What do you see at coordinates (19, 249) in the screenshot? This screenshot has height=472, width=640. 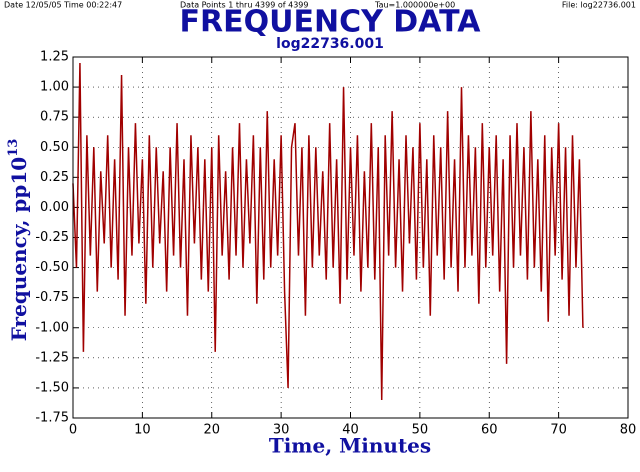 I see `y-axis-label-text: Frequency, pp10` at bounding box center [19, 249].